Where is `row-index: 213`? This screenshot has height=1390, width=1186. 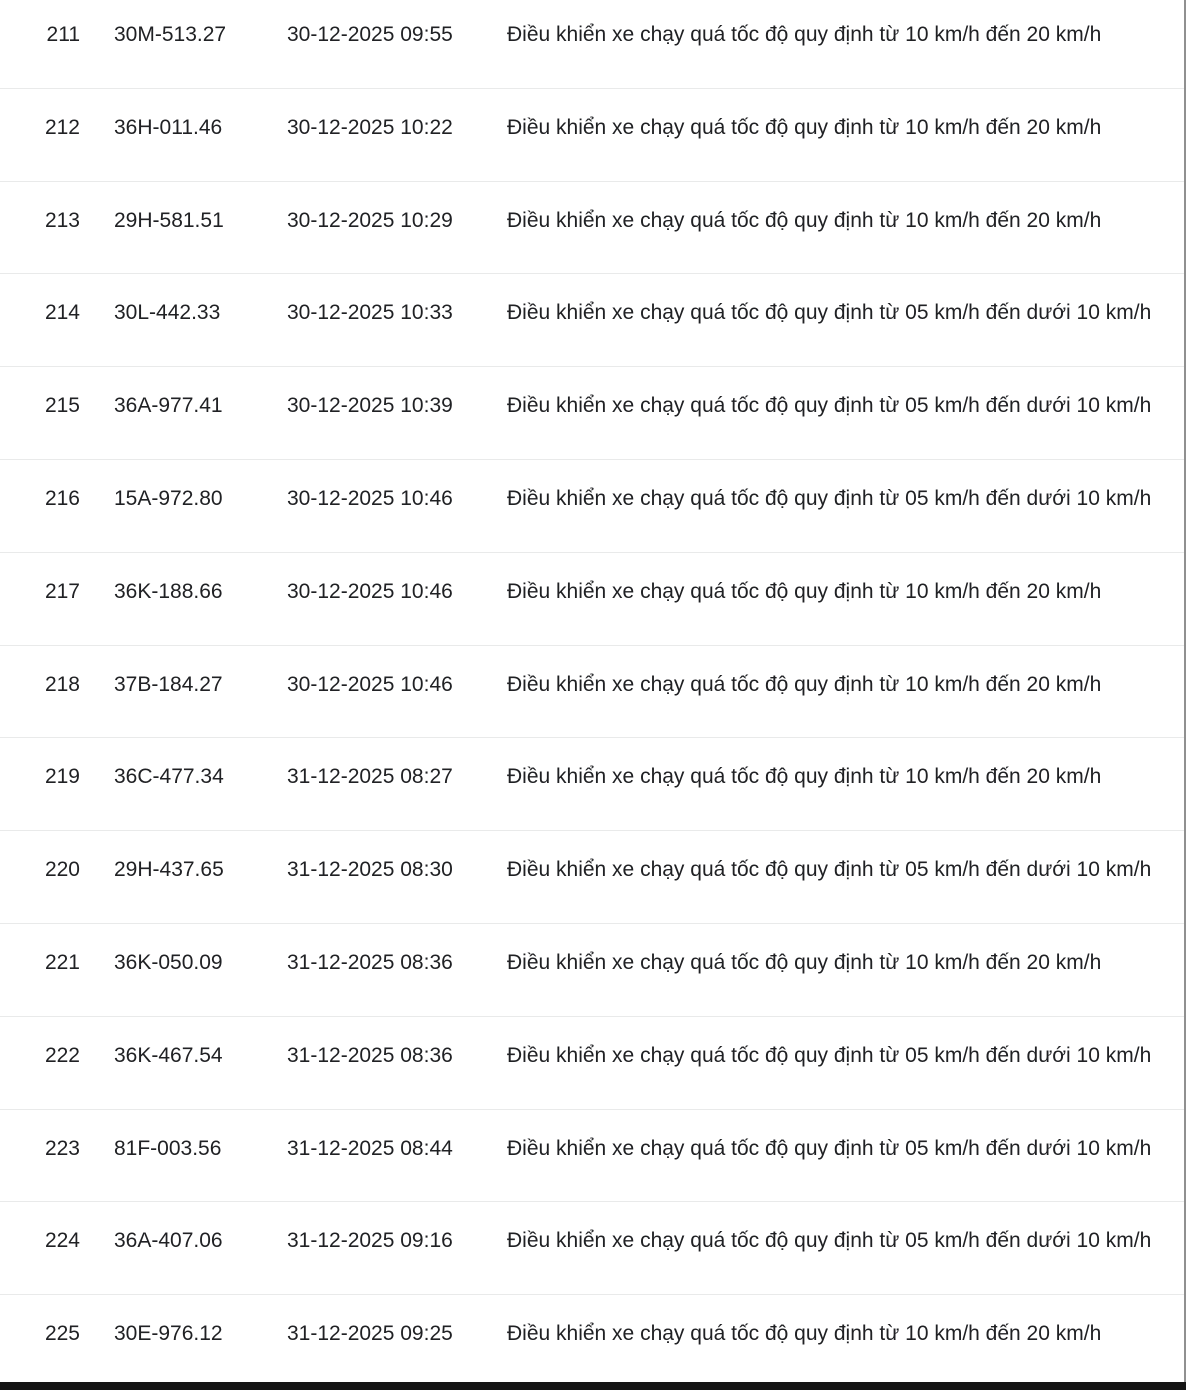
row-index: 213 is located at coordinates (62, 220).